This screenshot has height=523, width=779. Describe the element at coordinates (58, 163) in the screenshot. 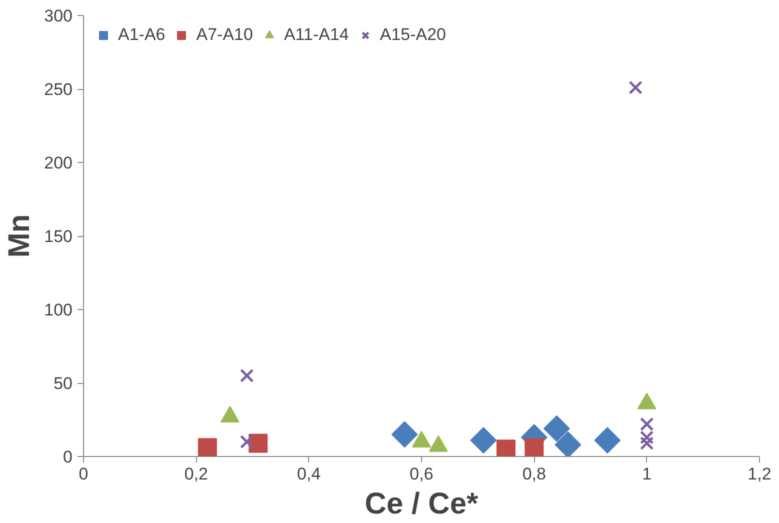

I see `y-tick-label: 200` at that location.